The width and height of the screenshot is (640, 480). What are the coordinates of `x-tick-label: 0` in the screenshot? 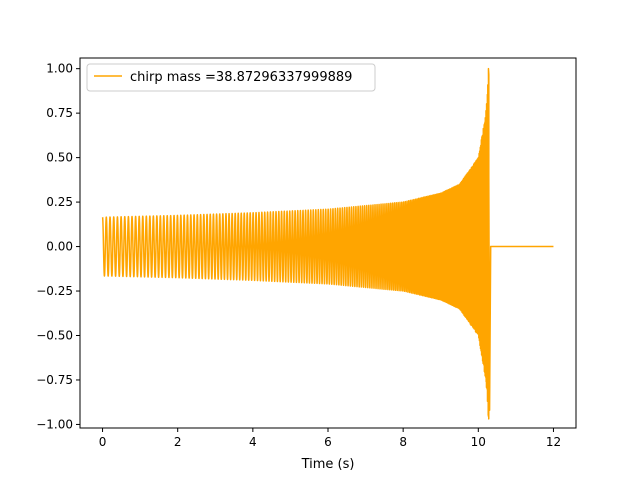 It's located at (103, 442).